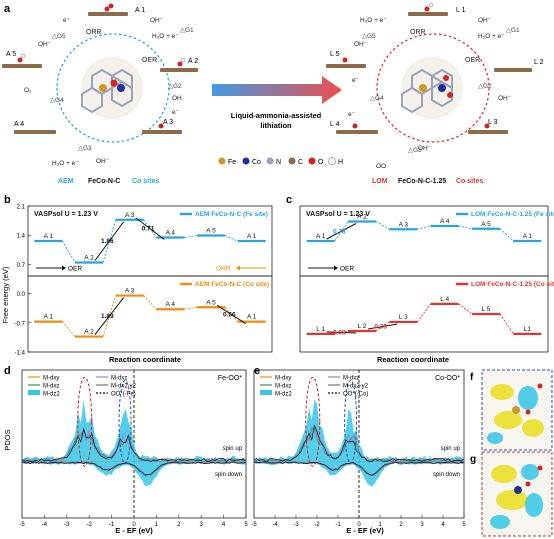 The image size is (554, 539). Describe the element at coordinates (365, 530) in the screenshot. I see `e-xlabel: E - EF (eV)` at that location.